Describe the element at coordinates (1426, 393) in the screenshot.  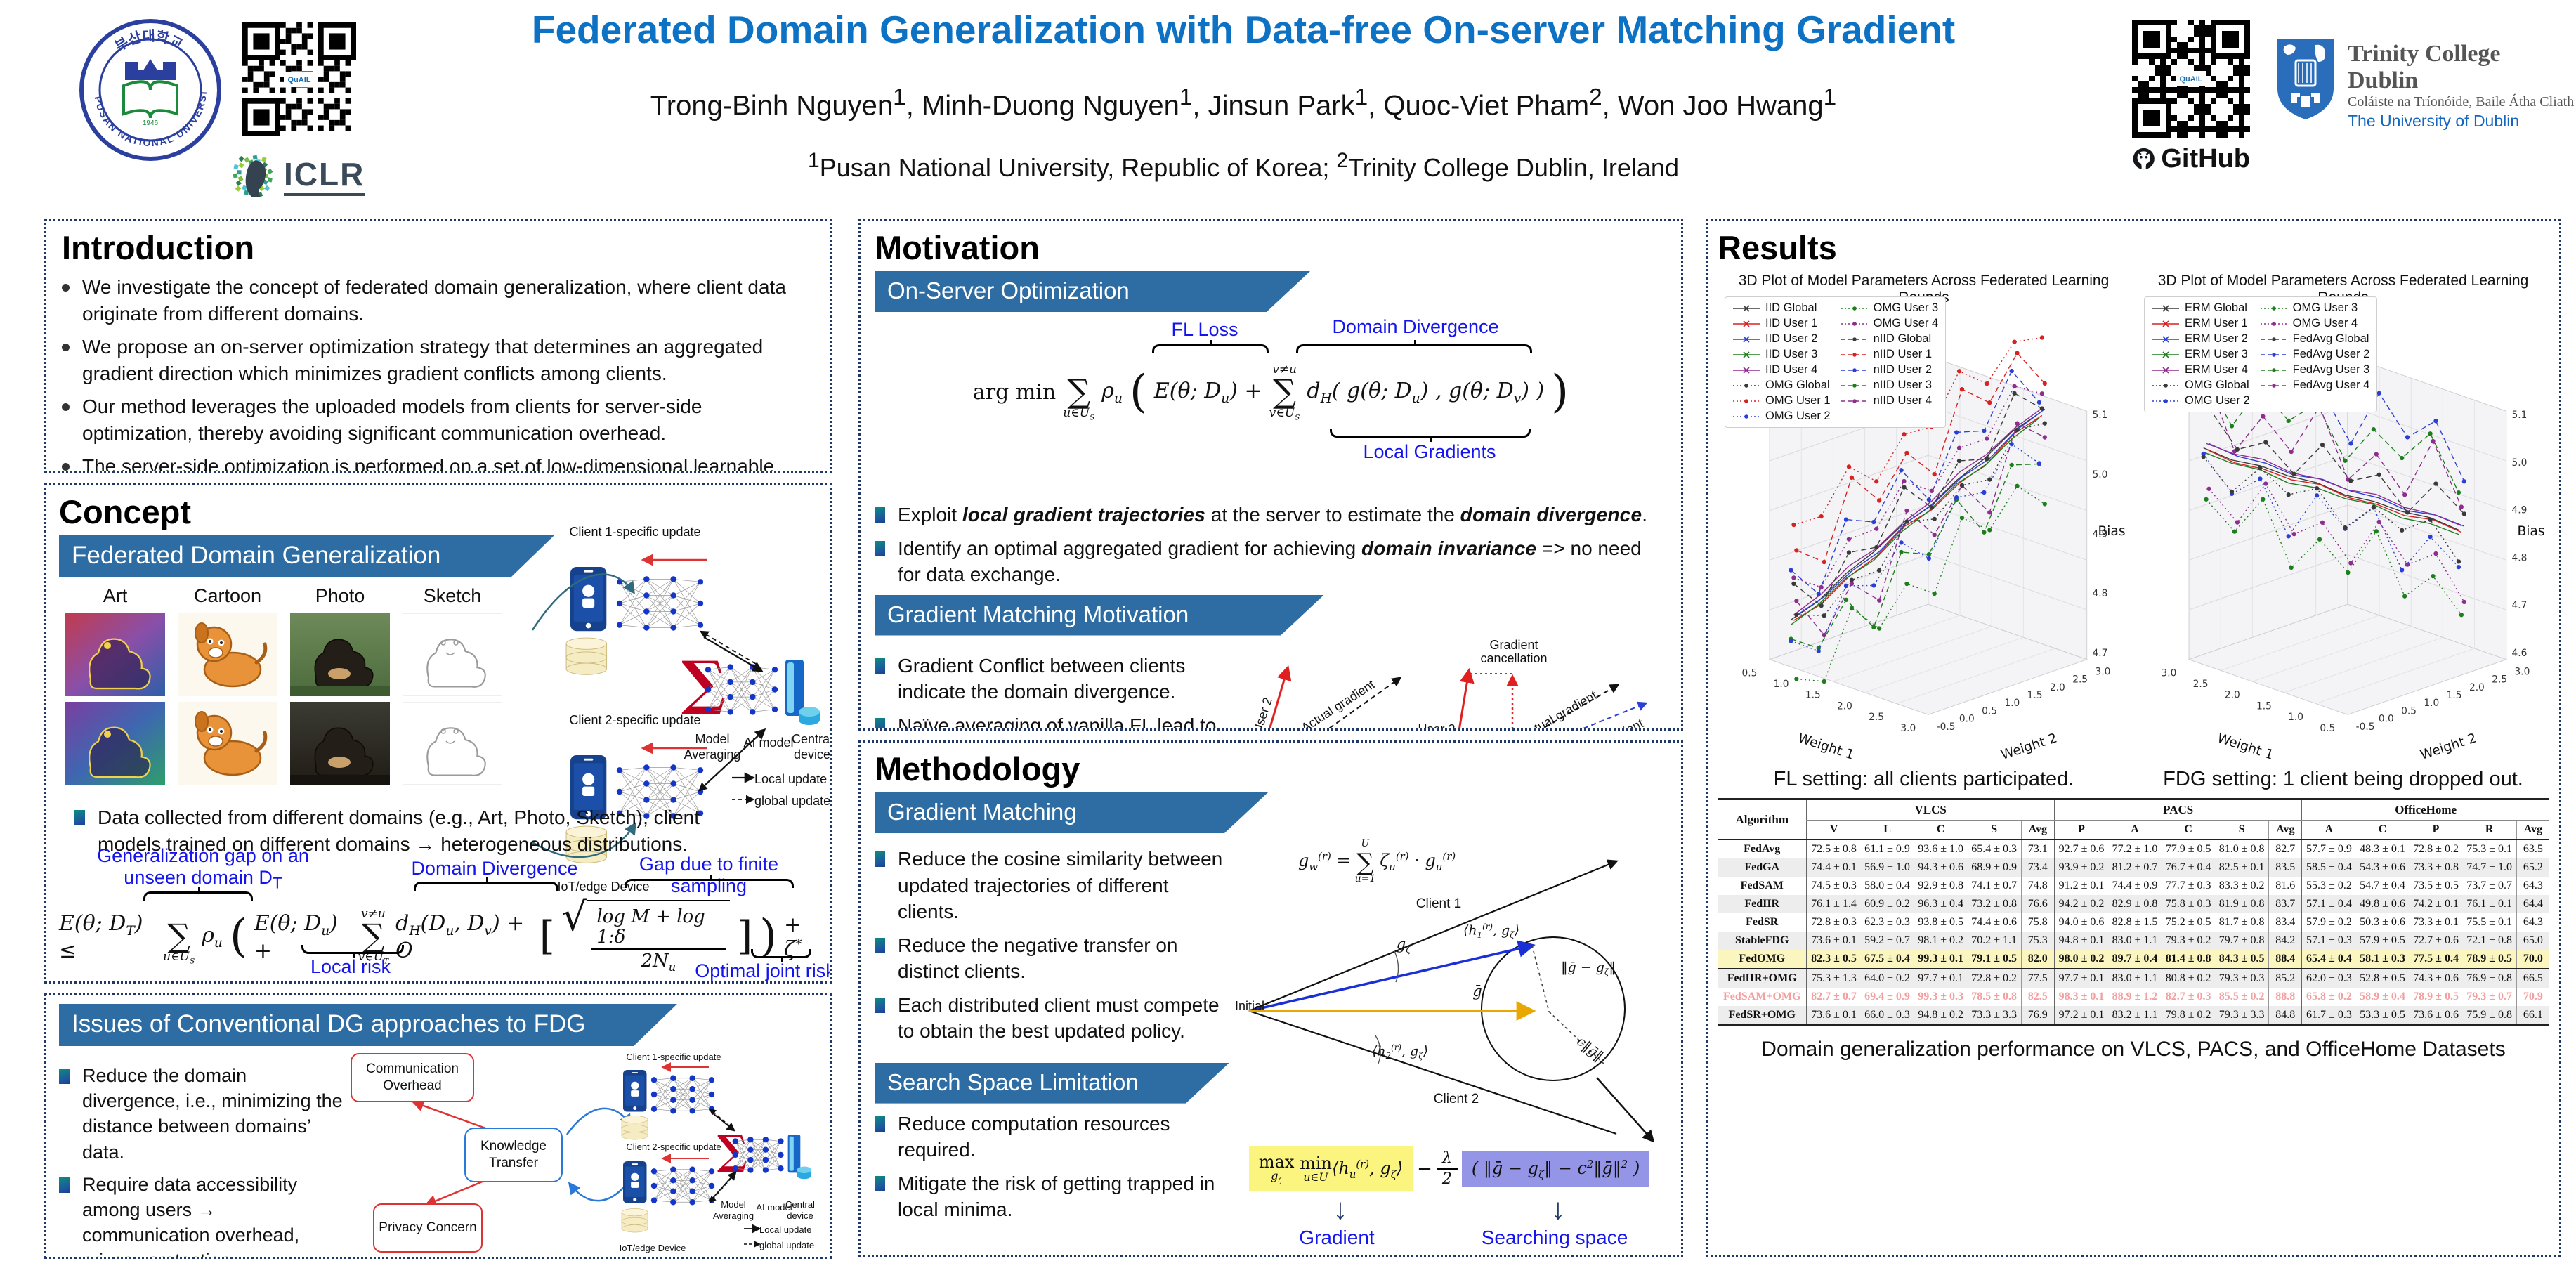
I see `divergence-term: dH( g(θ; Du) , g(θ; Dv) )` at that location.